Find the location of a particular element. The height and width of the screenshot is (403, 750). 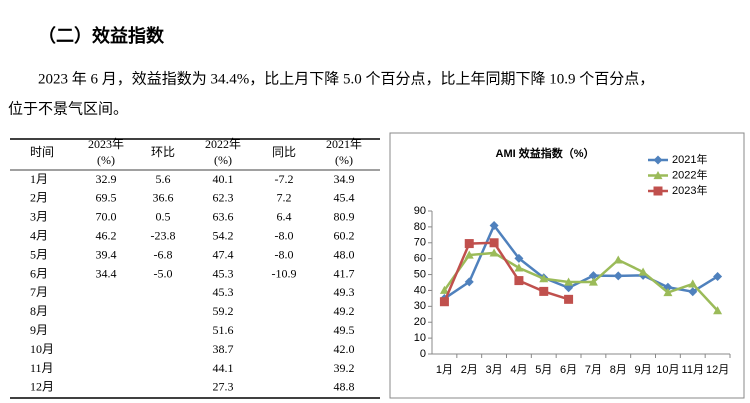

table-cell: 9月 is located at coordinates (39, 330).